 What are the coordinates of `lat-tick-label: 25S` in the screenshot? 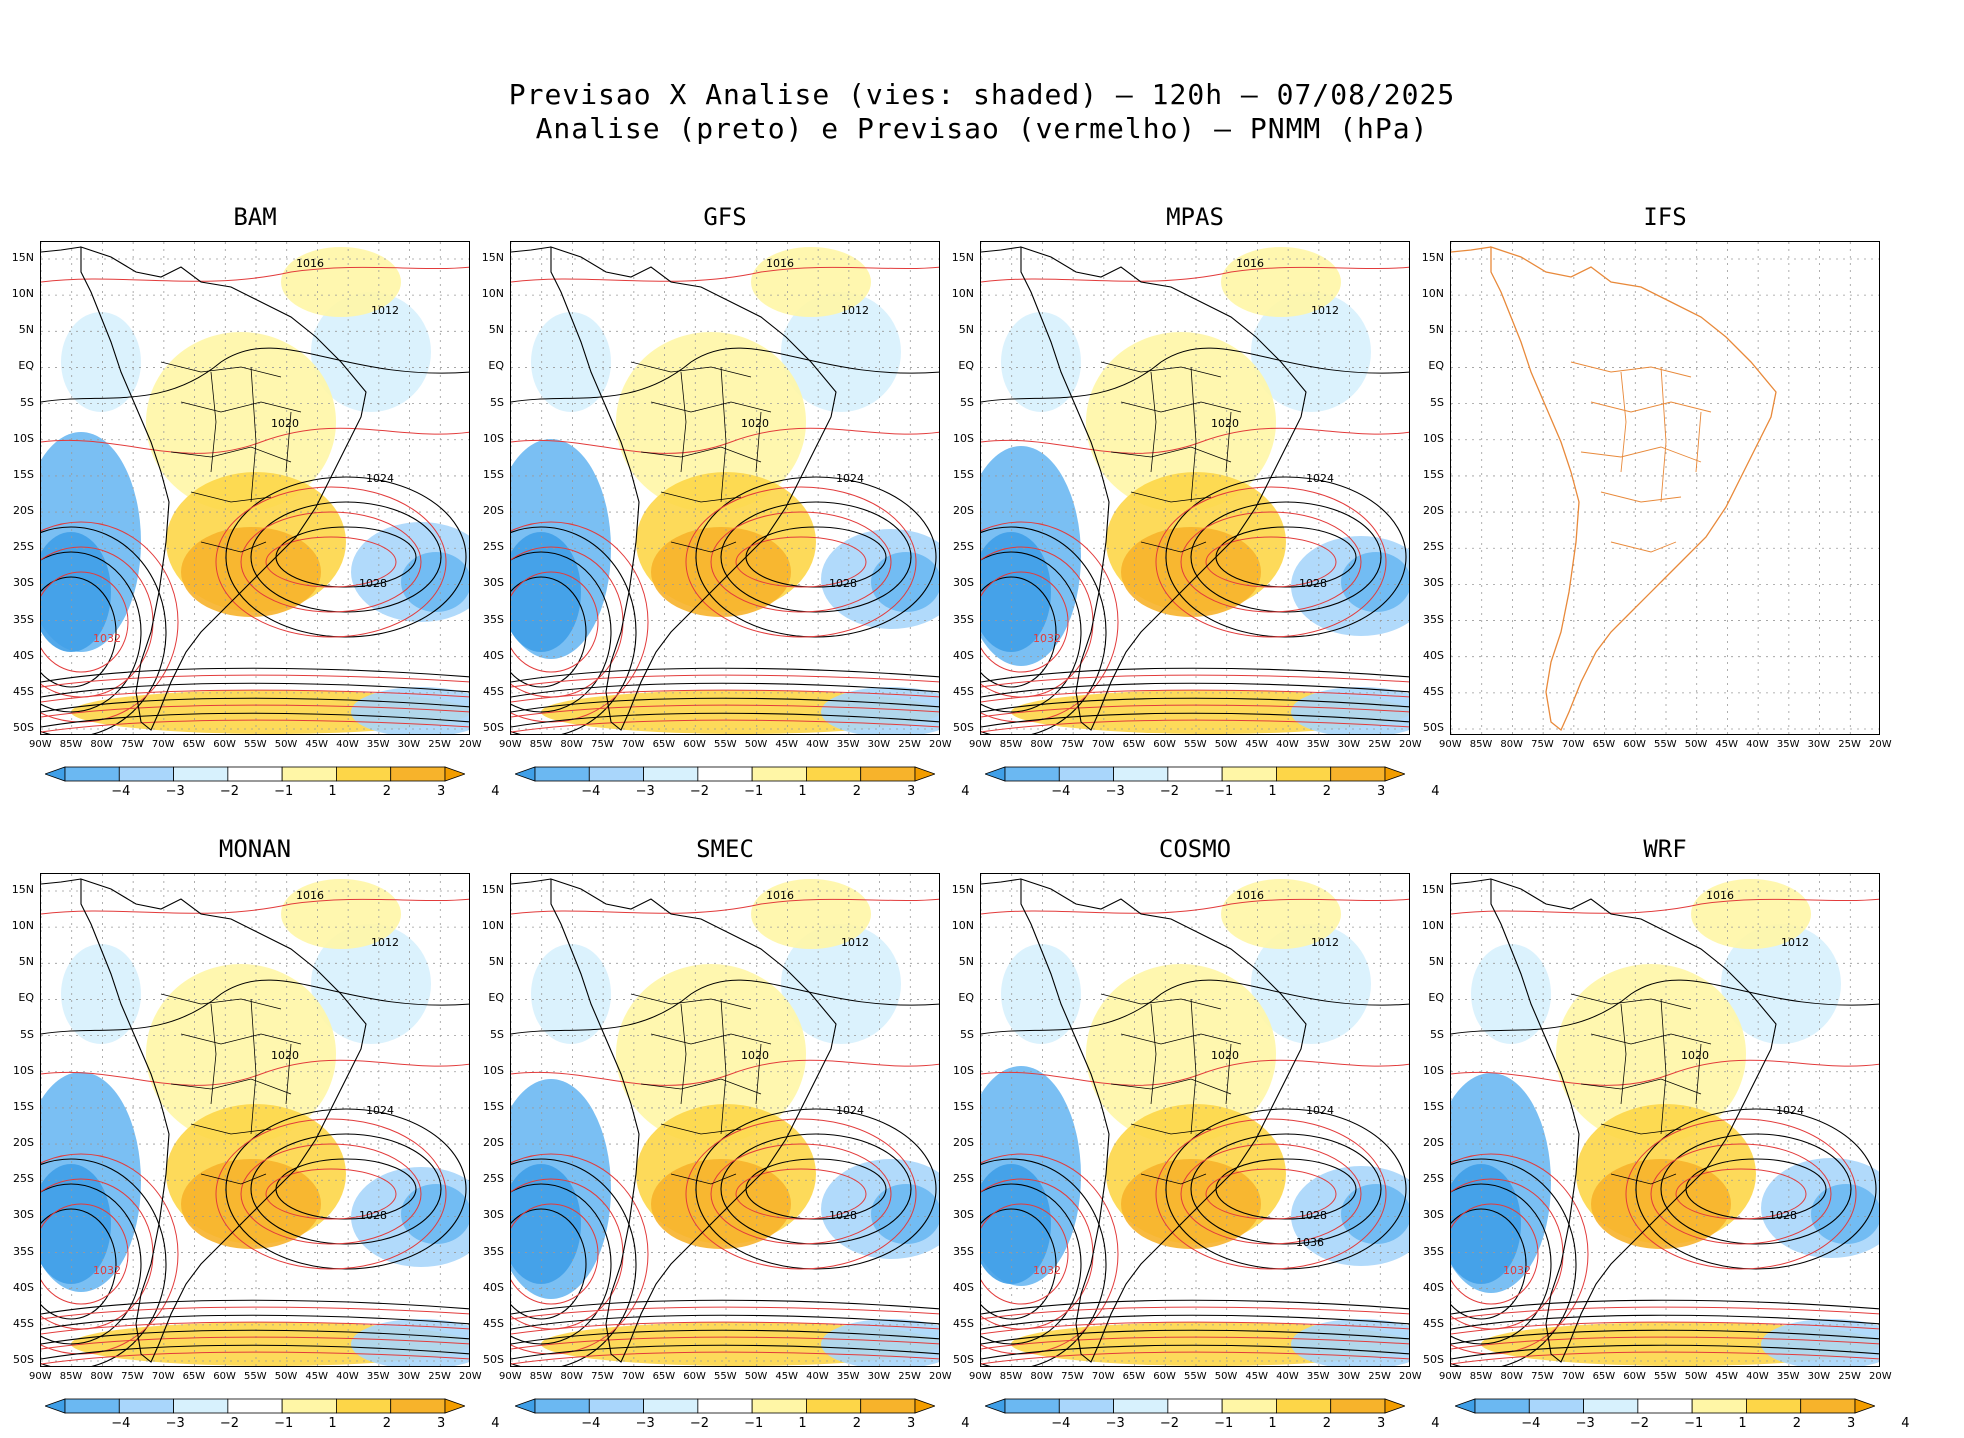 It's located at (1433, 547).